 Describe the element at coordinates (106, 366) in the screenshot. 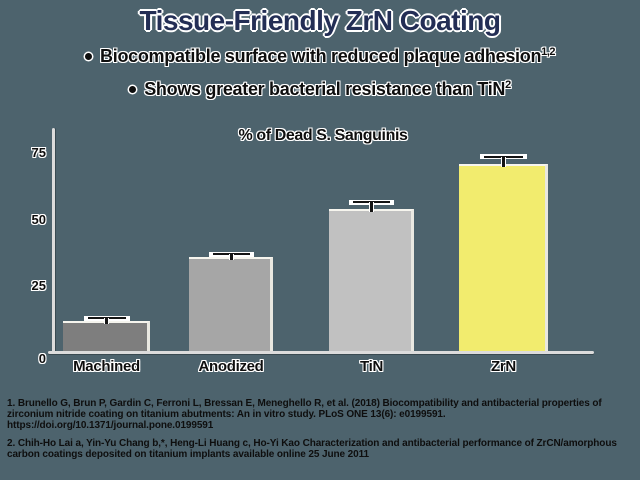

I see `category-label-machined: Machined` at that location.